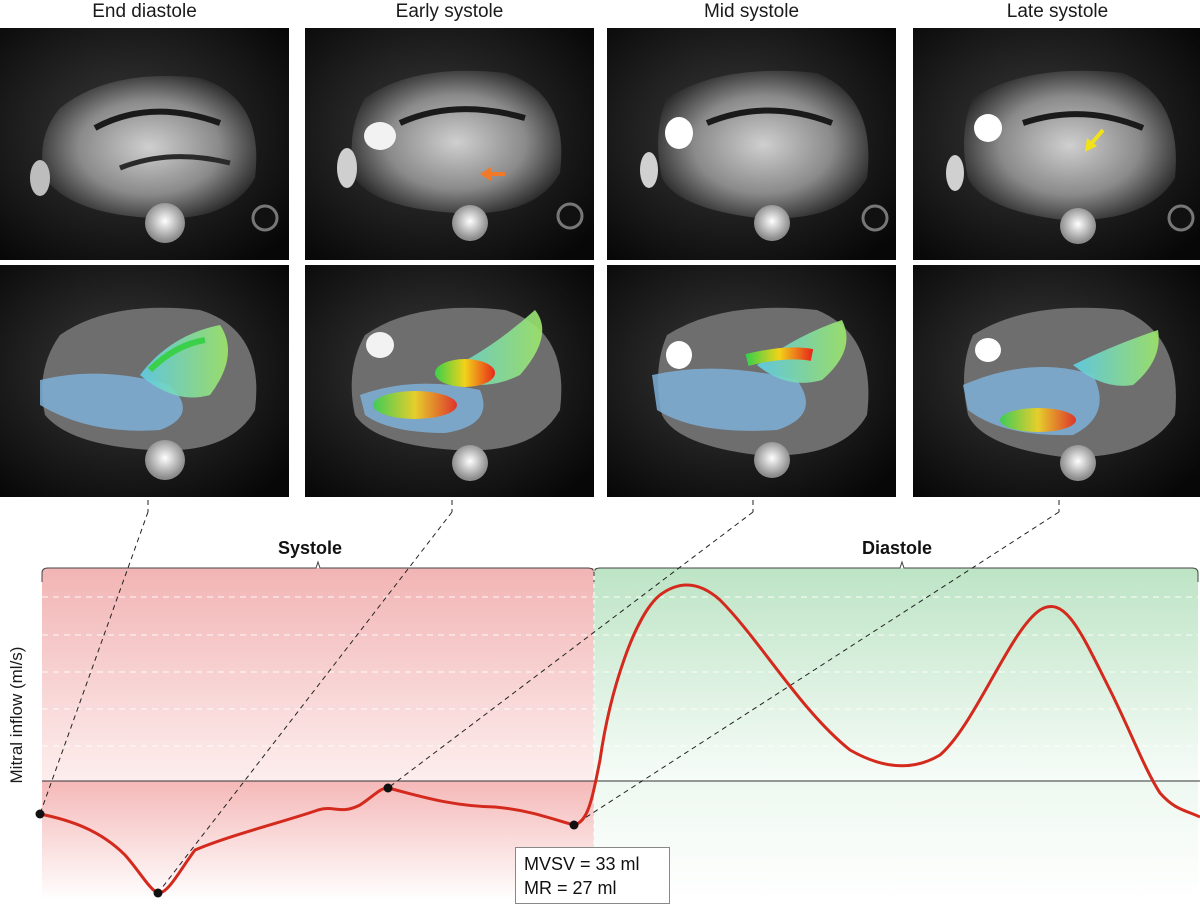 The image size is (1200, 907). Describe the element at coordinates (1056, 144) in the screenshot. I see `mri-panel-late-systole` at that location.